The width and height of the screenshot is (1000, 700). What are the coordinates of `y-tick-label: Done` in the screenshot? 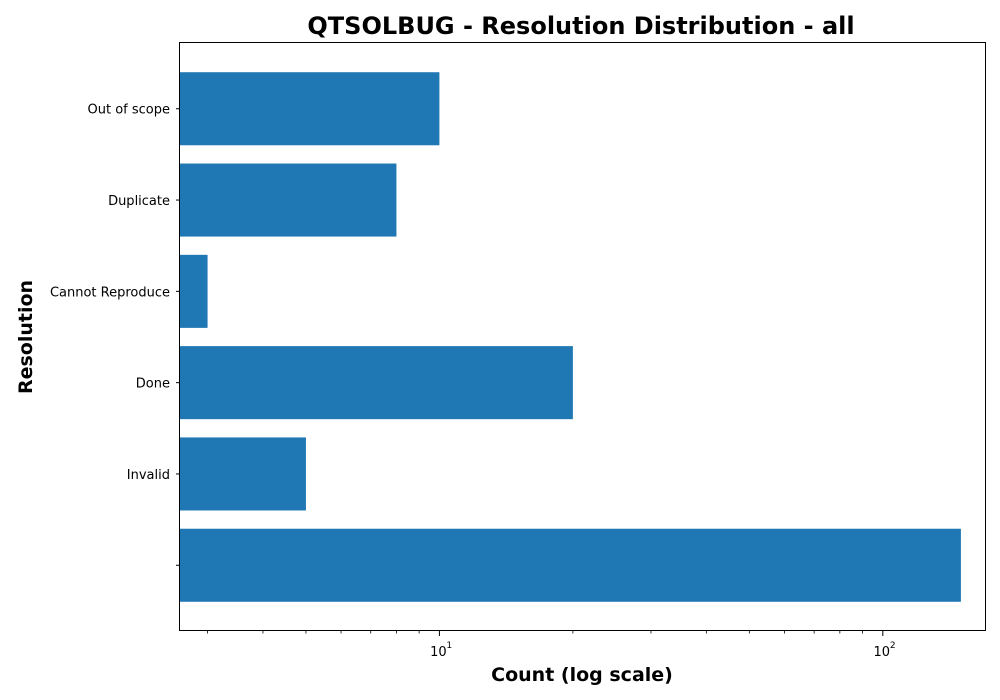 It's located at (153, 384).